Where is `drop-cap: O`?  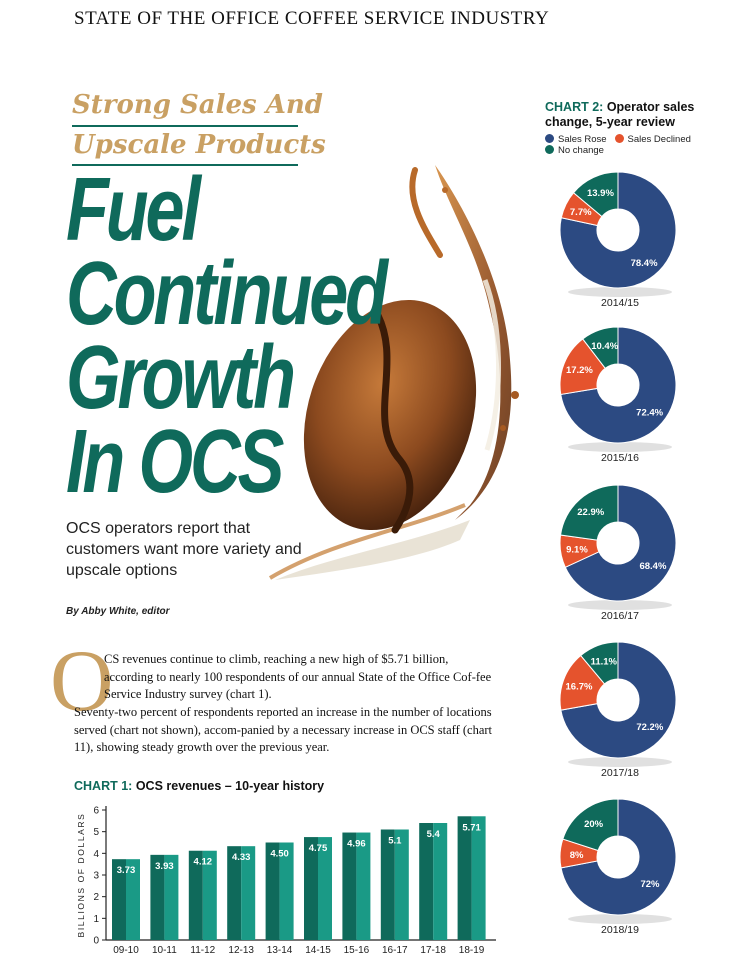 drop-cap: O is located at coordinates (82, 681).